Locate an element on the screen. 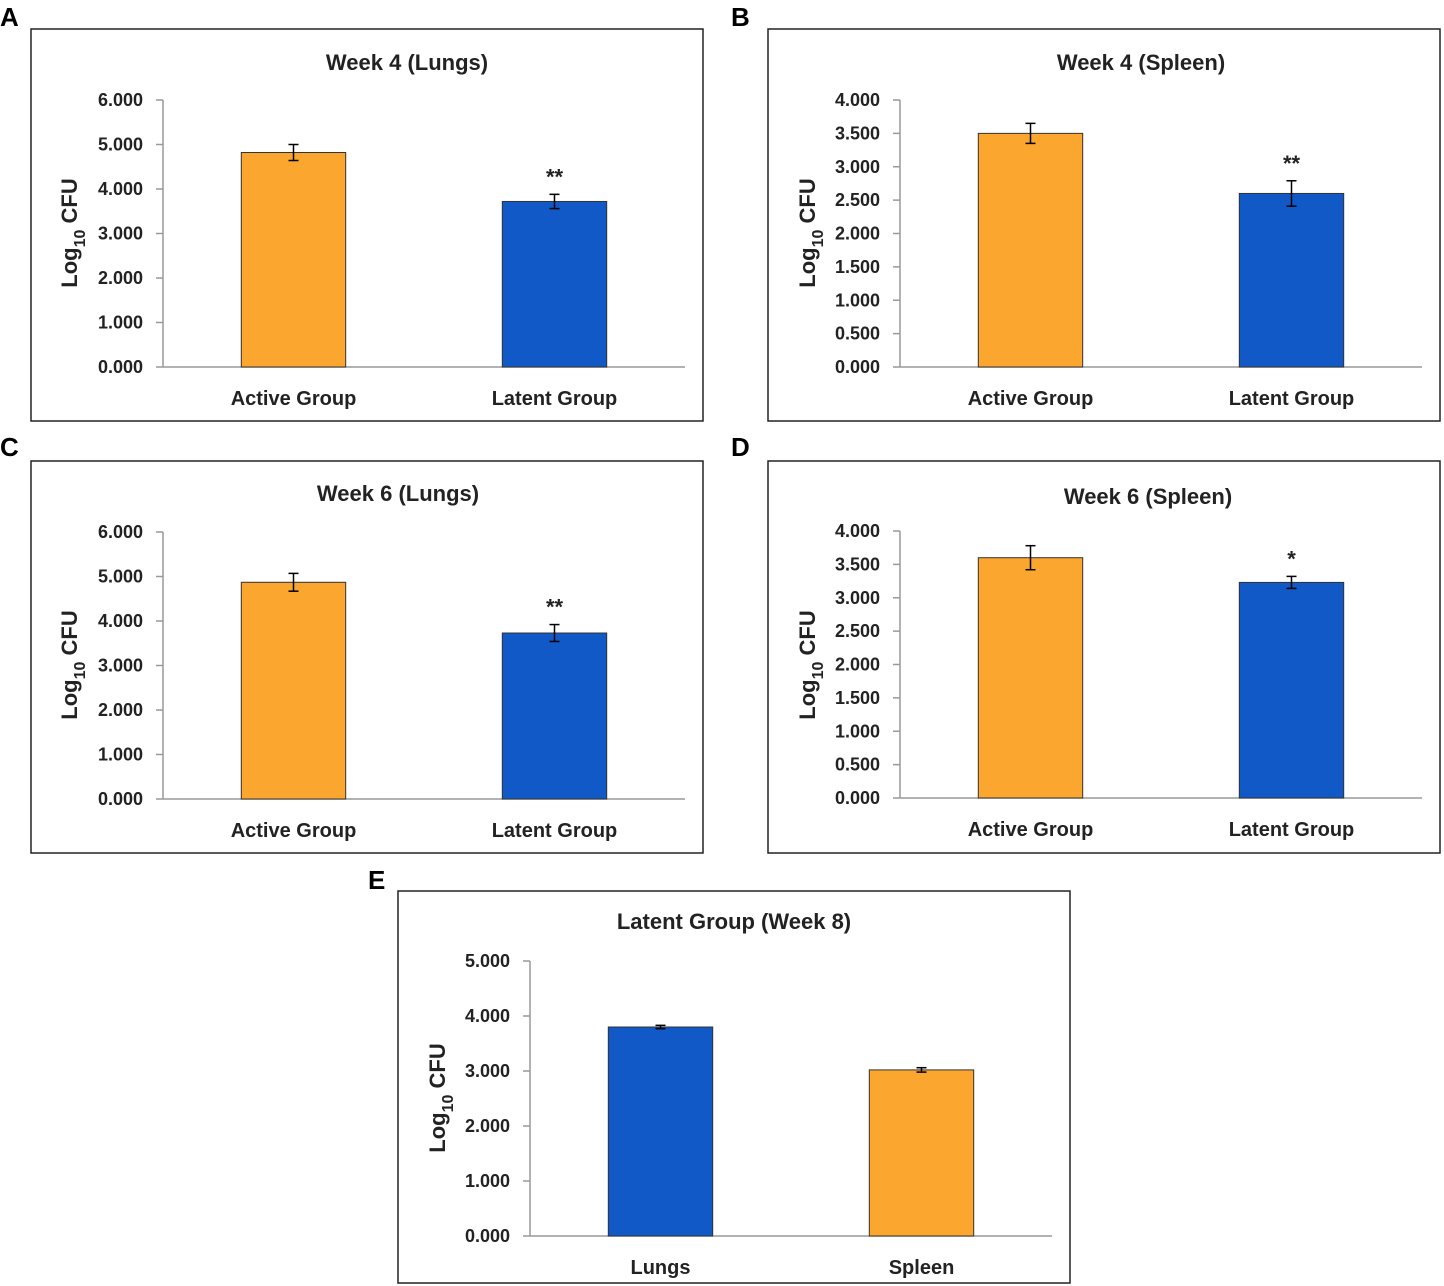 Image resolution: width=1444 pixels, height=1286 pixels. panel-e-y-tick-label: 2.000 is located at coordinates (487, 1126).